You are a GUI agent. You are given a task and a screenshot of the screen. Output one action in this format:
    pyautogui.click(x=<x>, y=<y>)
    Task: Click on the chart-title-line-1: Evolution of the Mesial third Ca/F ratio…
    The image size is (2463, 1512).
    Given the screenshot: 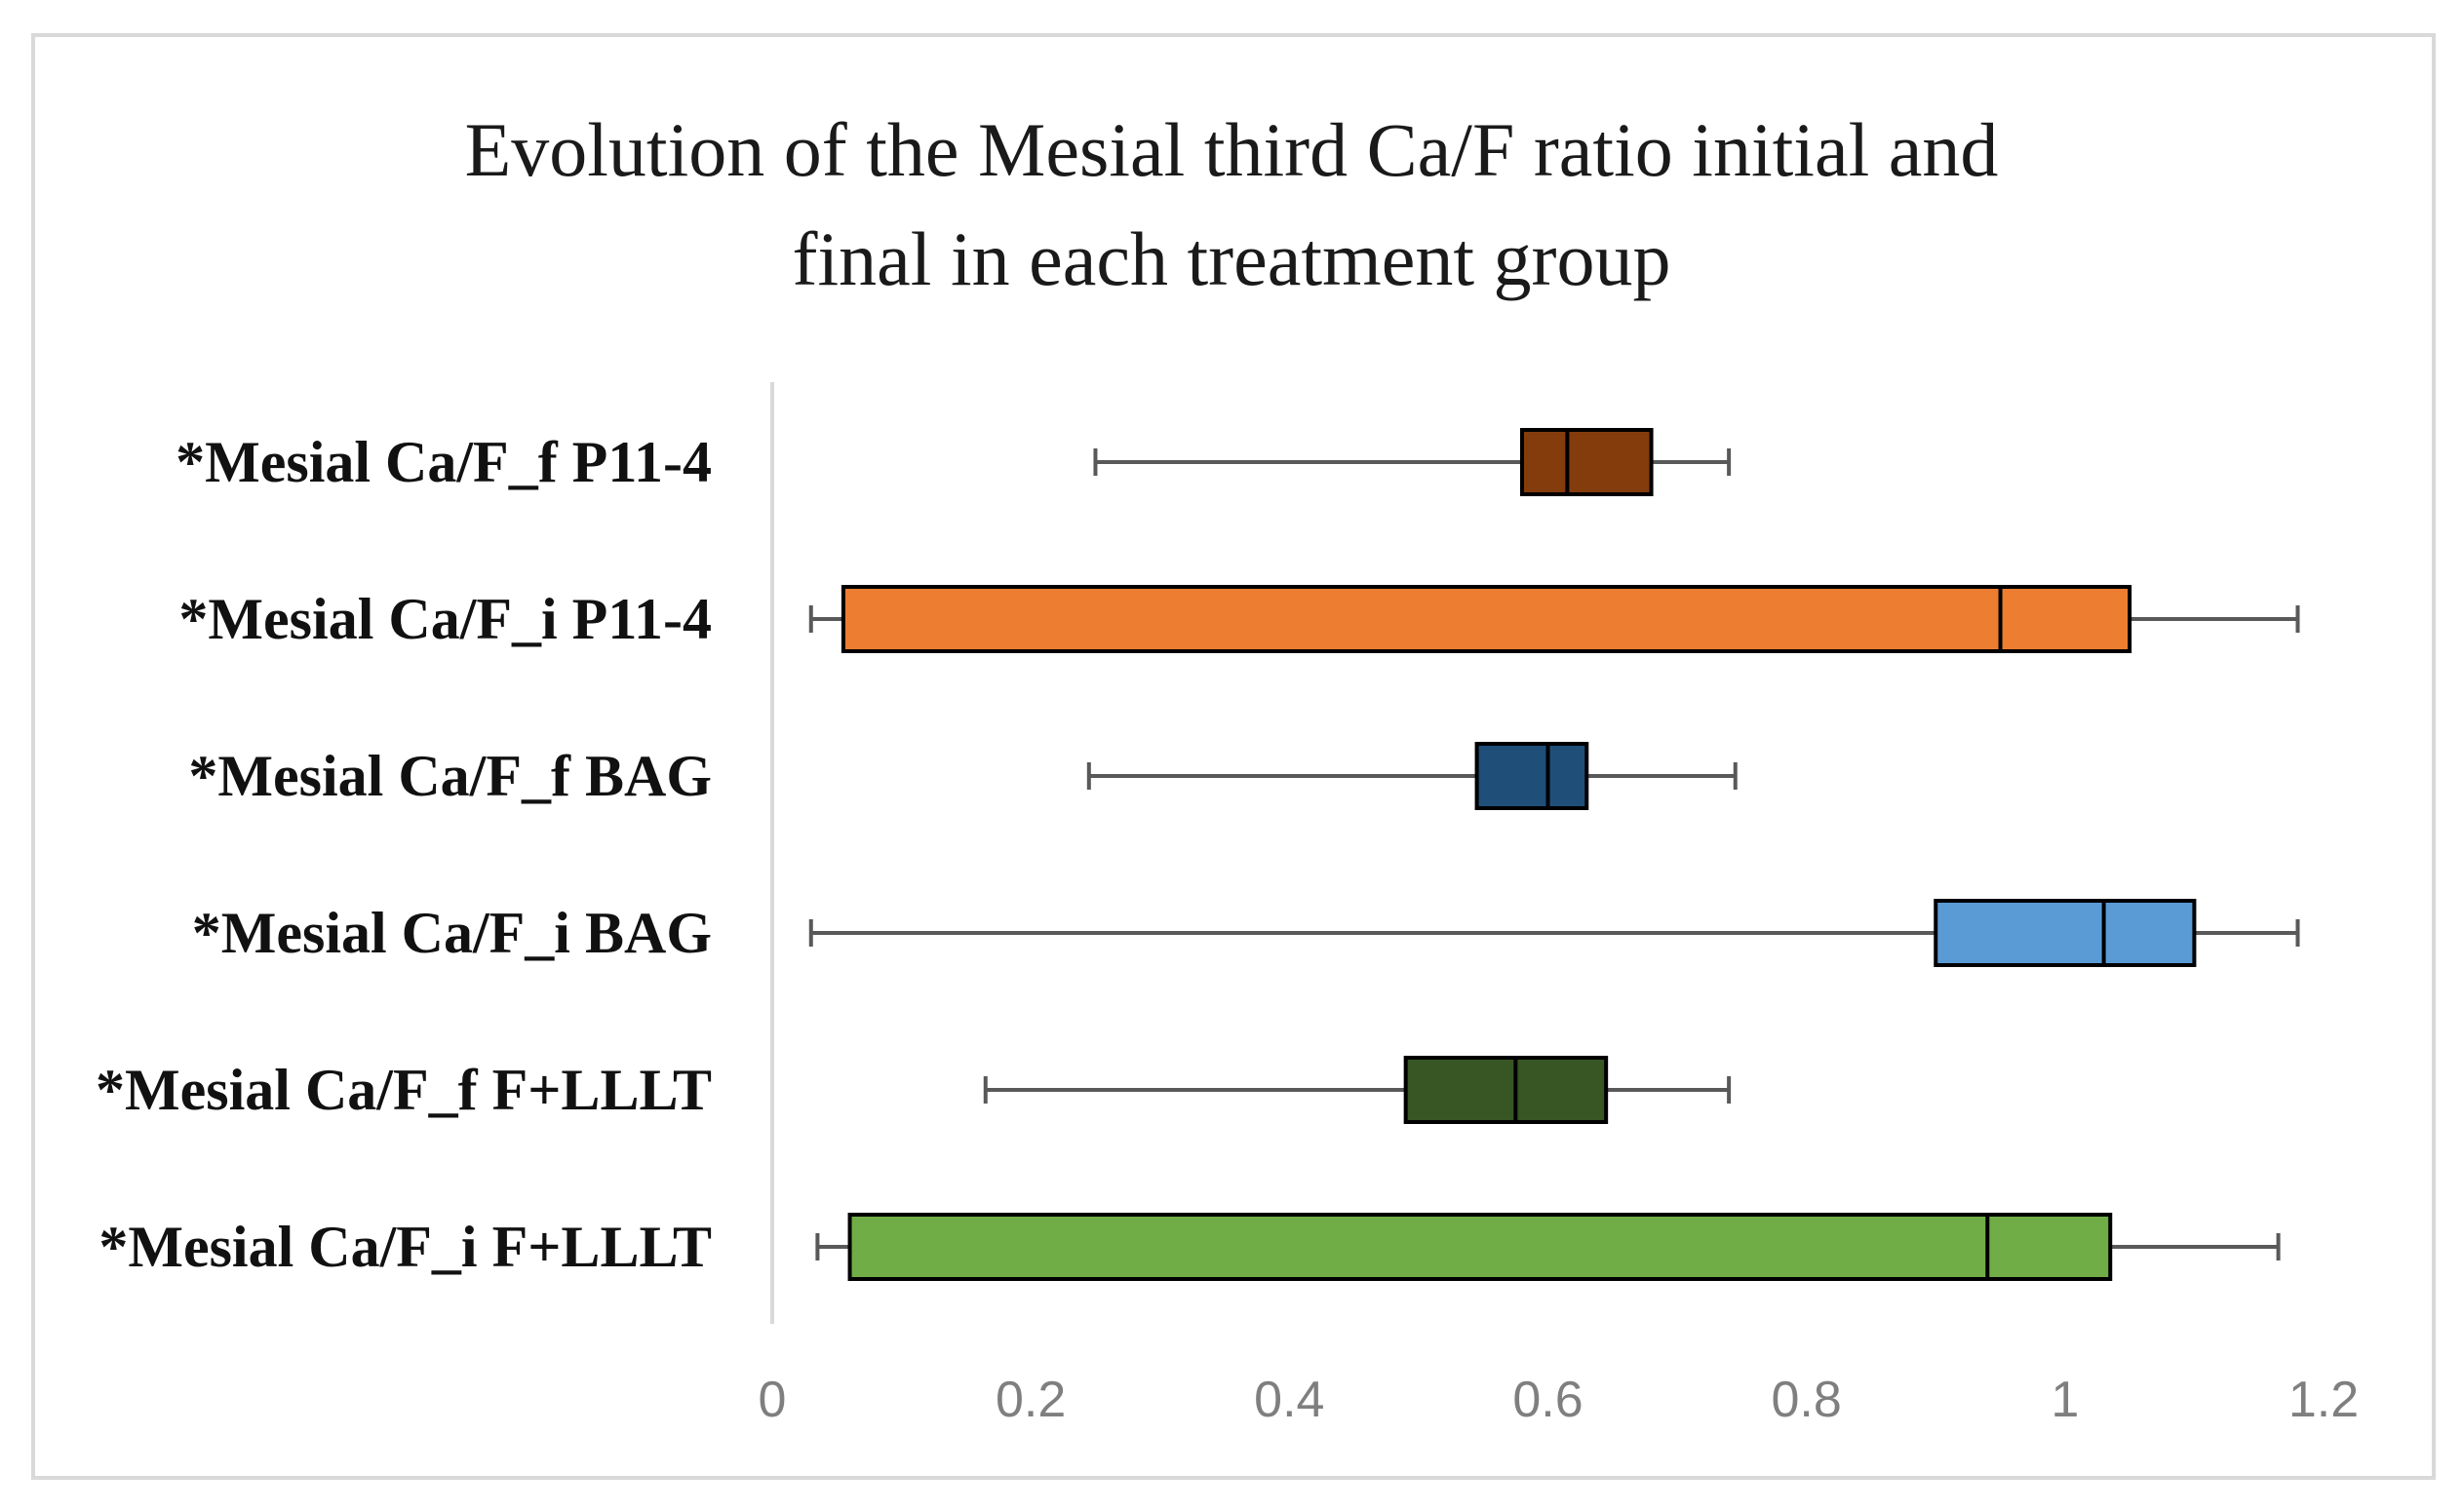 What is the action you would take?
    pyautogui.click(x=1231, y=149)
    